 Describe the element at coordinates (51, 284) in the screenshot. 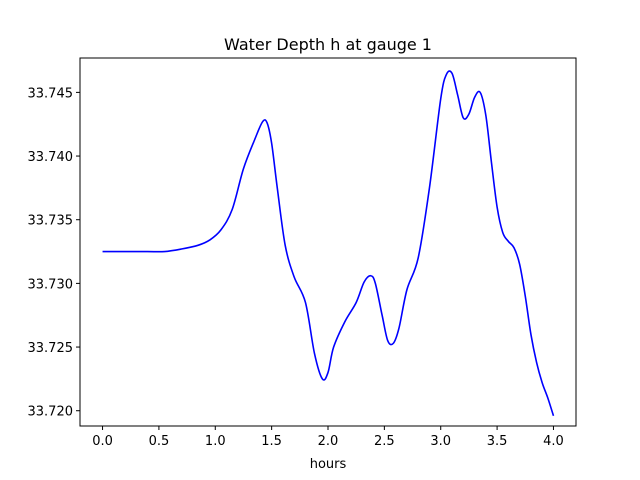

I see `y-tick-label: 33.730` at that location.